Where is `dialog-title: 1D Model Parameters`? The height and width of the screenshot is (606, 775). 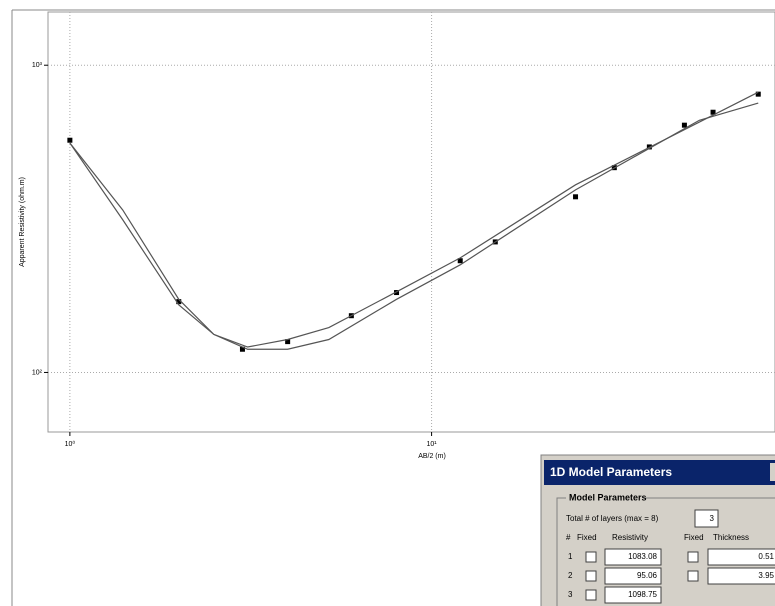
dialog-title: 1D Model Parameters is located at coordinates (611, 472).